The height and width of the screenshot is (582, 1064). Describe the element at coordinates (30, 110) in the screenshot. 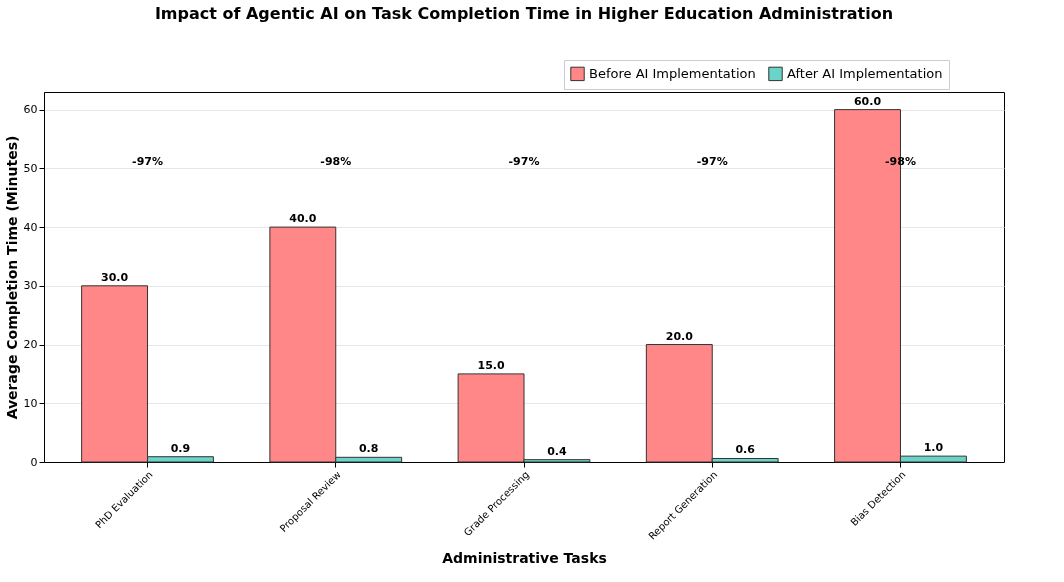

I see `y-tick-label: 60` at that location.